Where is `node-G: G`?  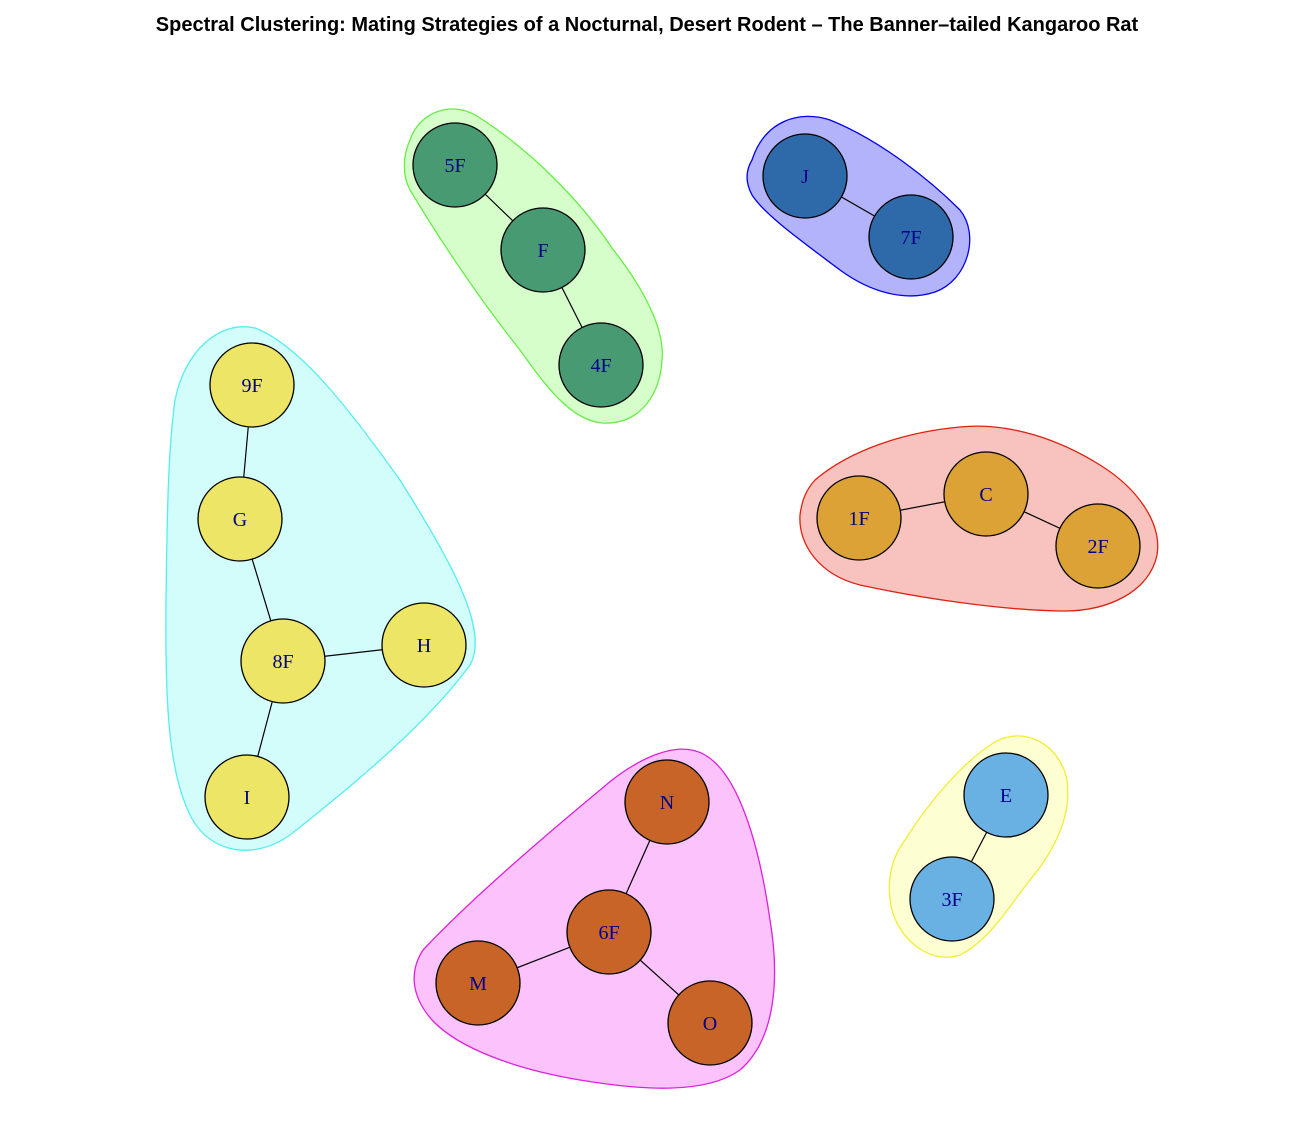
node-G: G is located at coordinates (240, 519).